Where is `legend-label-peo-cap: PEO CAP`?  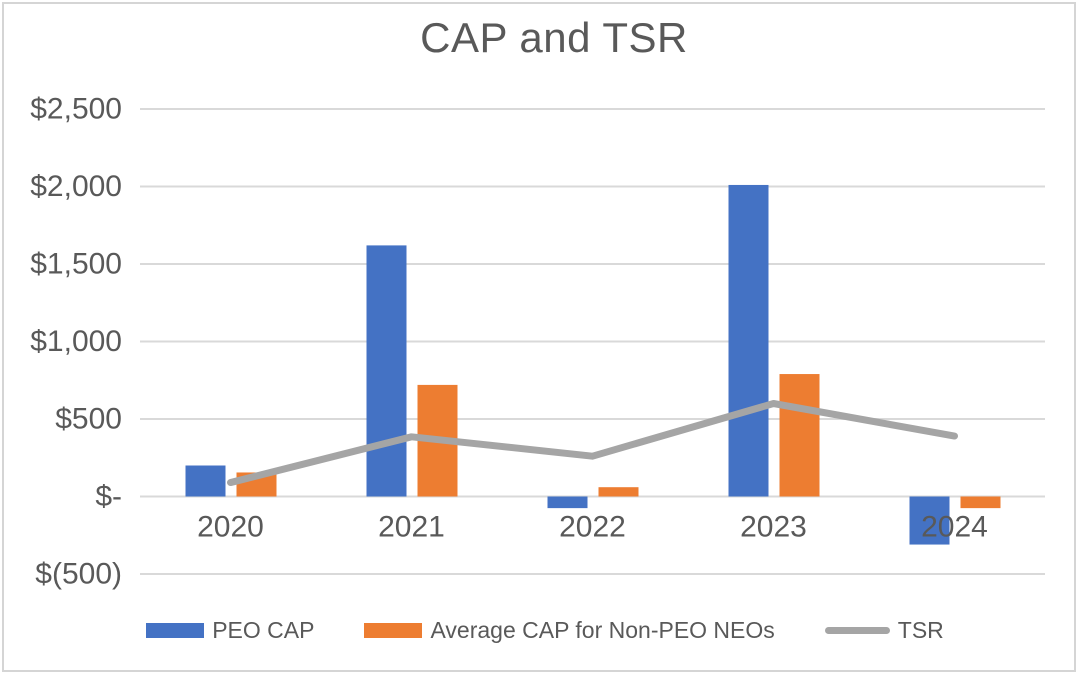
legend-label-peo-cap: PEO CAP is located at coordinates (263, 629).